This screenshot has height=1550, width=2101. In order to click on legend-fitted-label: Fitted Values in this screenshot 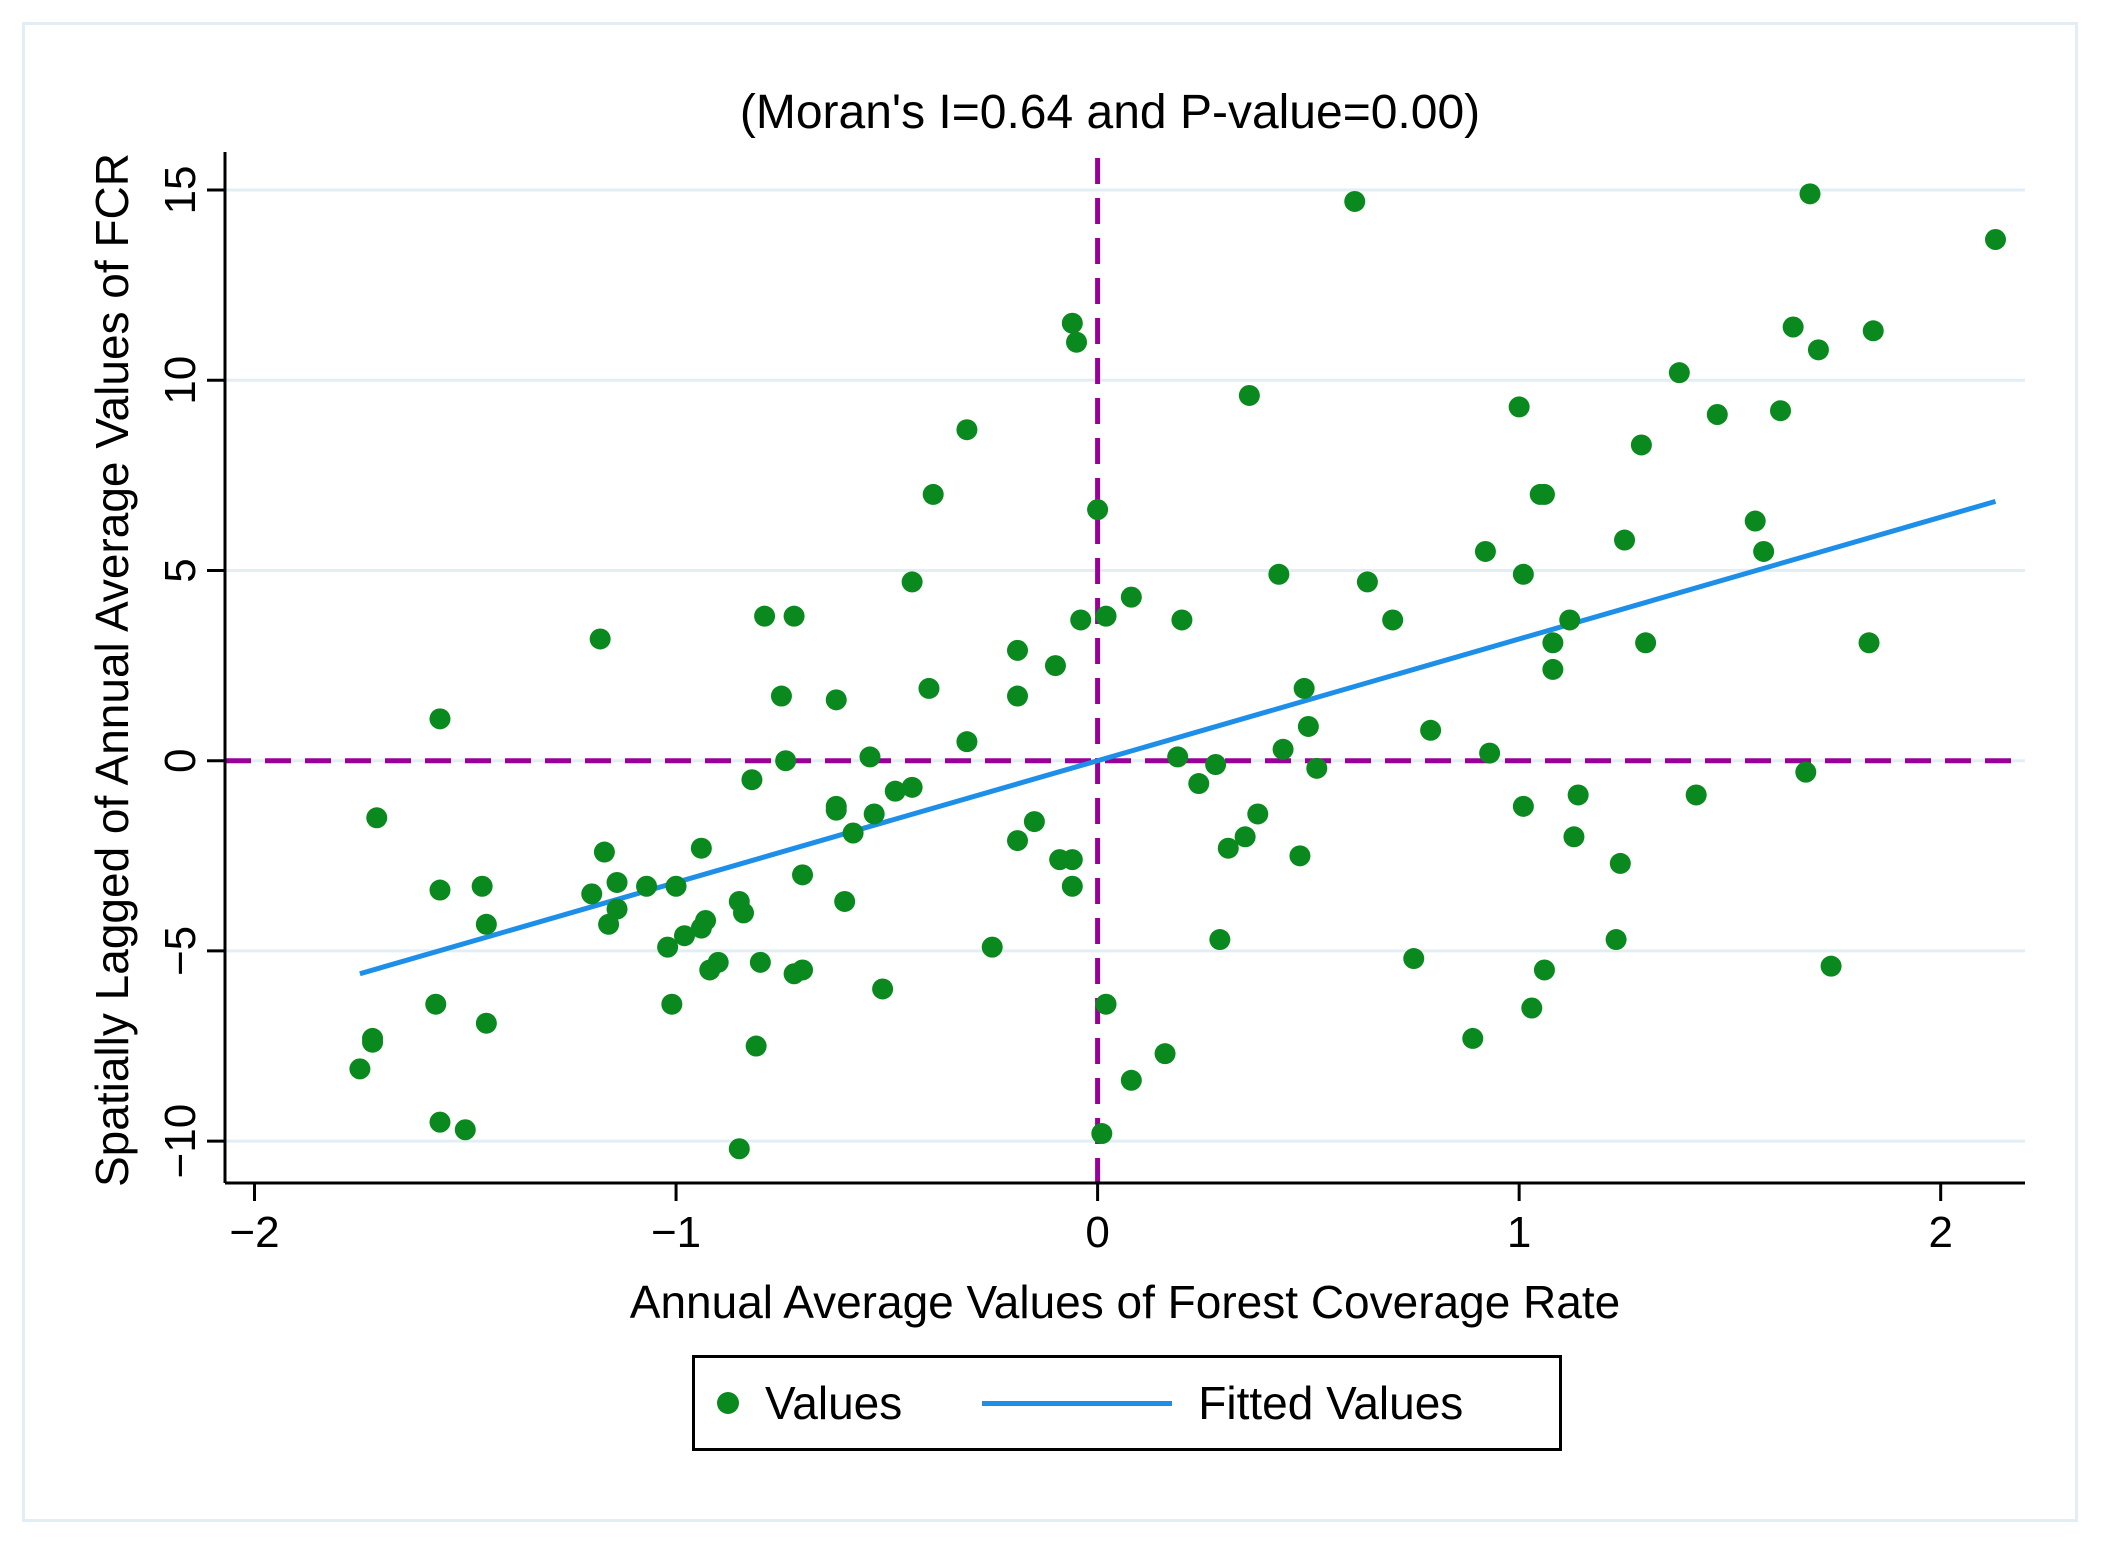, I will do `click(1331, 1403)`.